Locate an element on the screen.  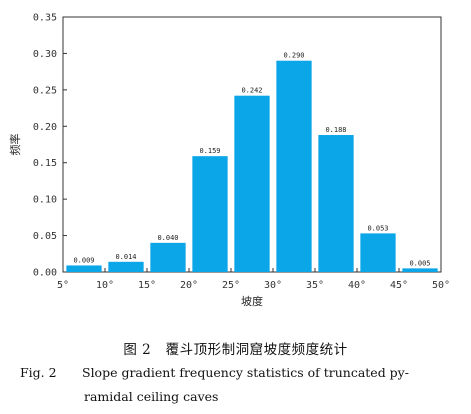
x-tick-label: 25° is located at coordinates (231, 285).